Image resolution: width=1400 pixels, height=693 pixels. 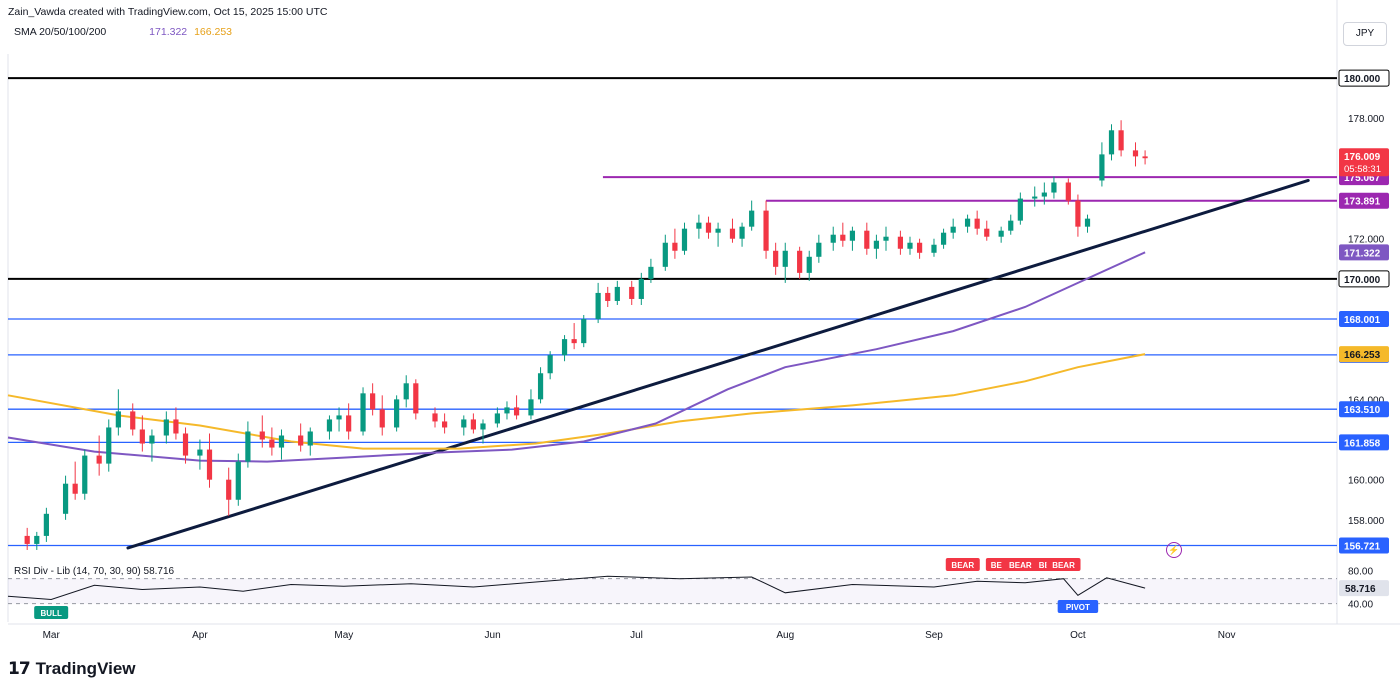 I want to click on lightning-icon: ⚡, so click(x=1174, y=550).